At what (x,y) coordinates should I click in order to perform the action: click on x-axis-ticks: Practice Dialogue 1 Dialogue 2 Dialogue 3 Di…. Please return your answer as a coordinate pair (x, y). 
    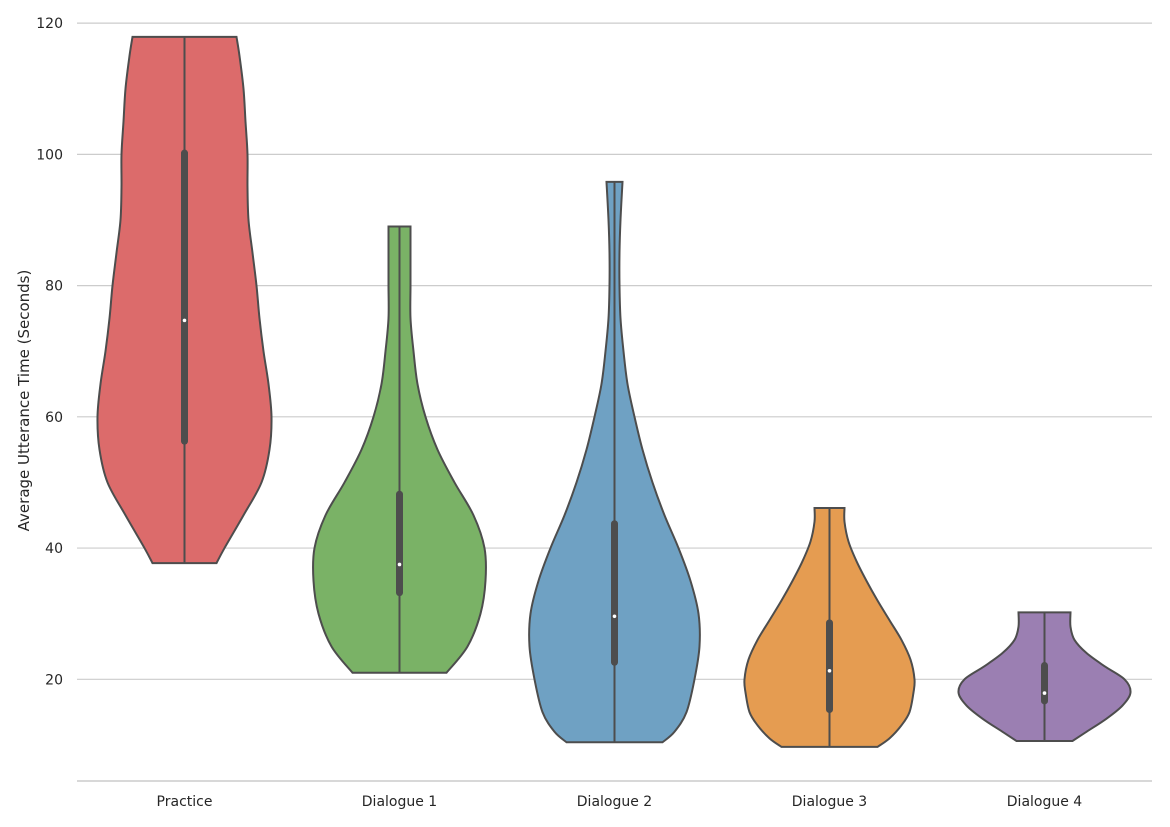
    Looking at the image, I should click on (620, 802).